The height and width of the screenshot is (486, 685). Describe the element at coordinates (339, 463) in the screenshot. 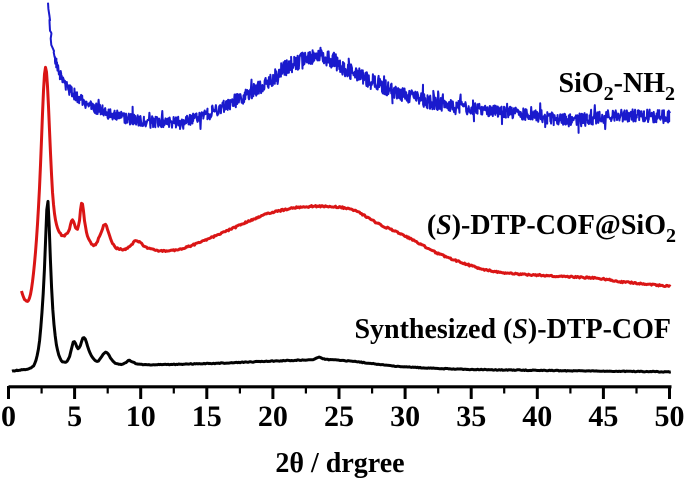

I see `svg-text: 2θ / drgree` at that location.